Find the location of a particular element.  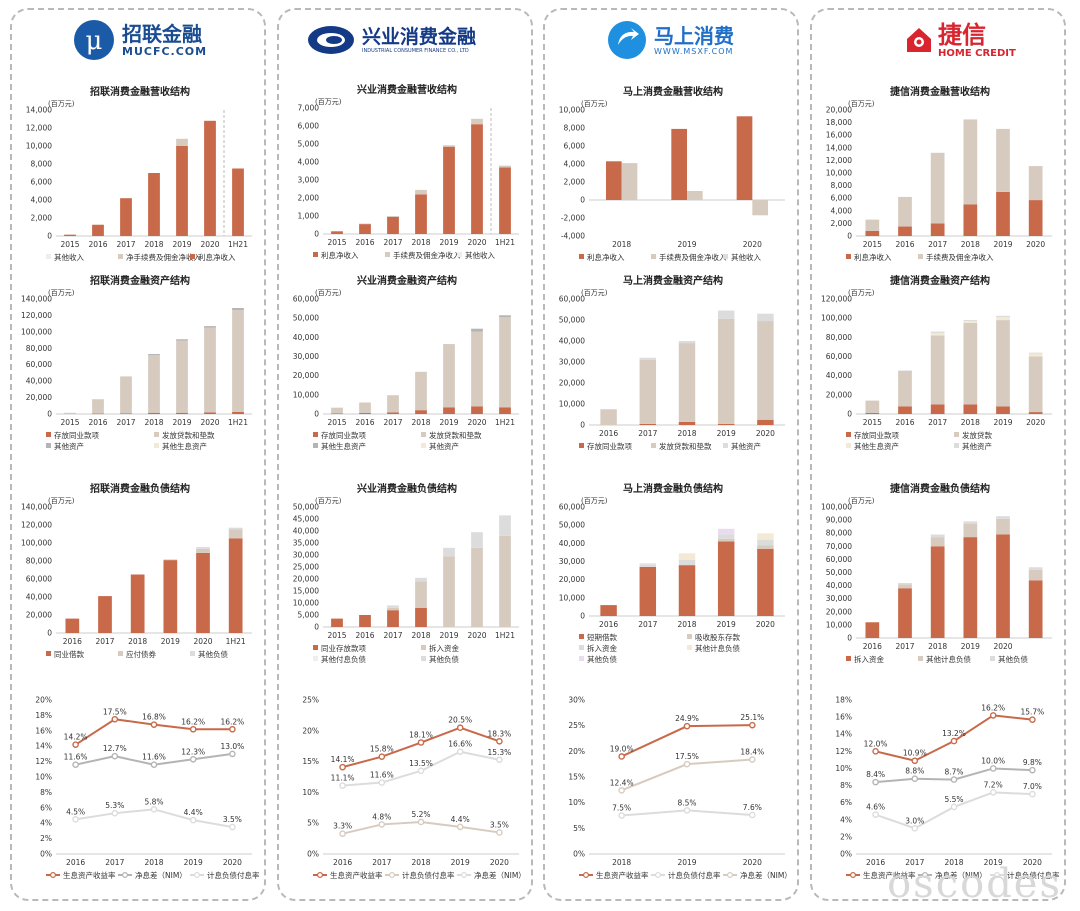

data-label: 5.5% is located at coordinates (953, 799).